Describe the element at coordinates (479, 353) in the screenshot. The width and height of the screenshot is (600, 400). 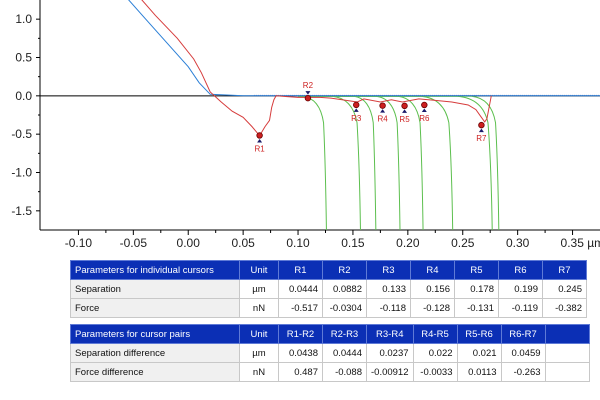
I see `value-cell: 0.021` at that location.